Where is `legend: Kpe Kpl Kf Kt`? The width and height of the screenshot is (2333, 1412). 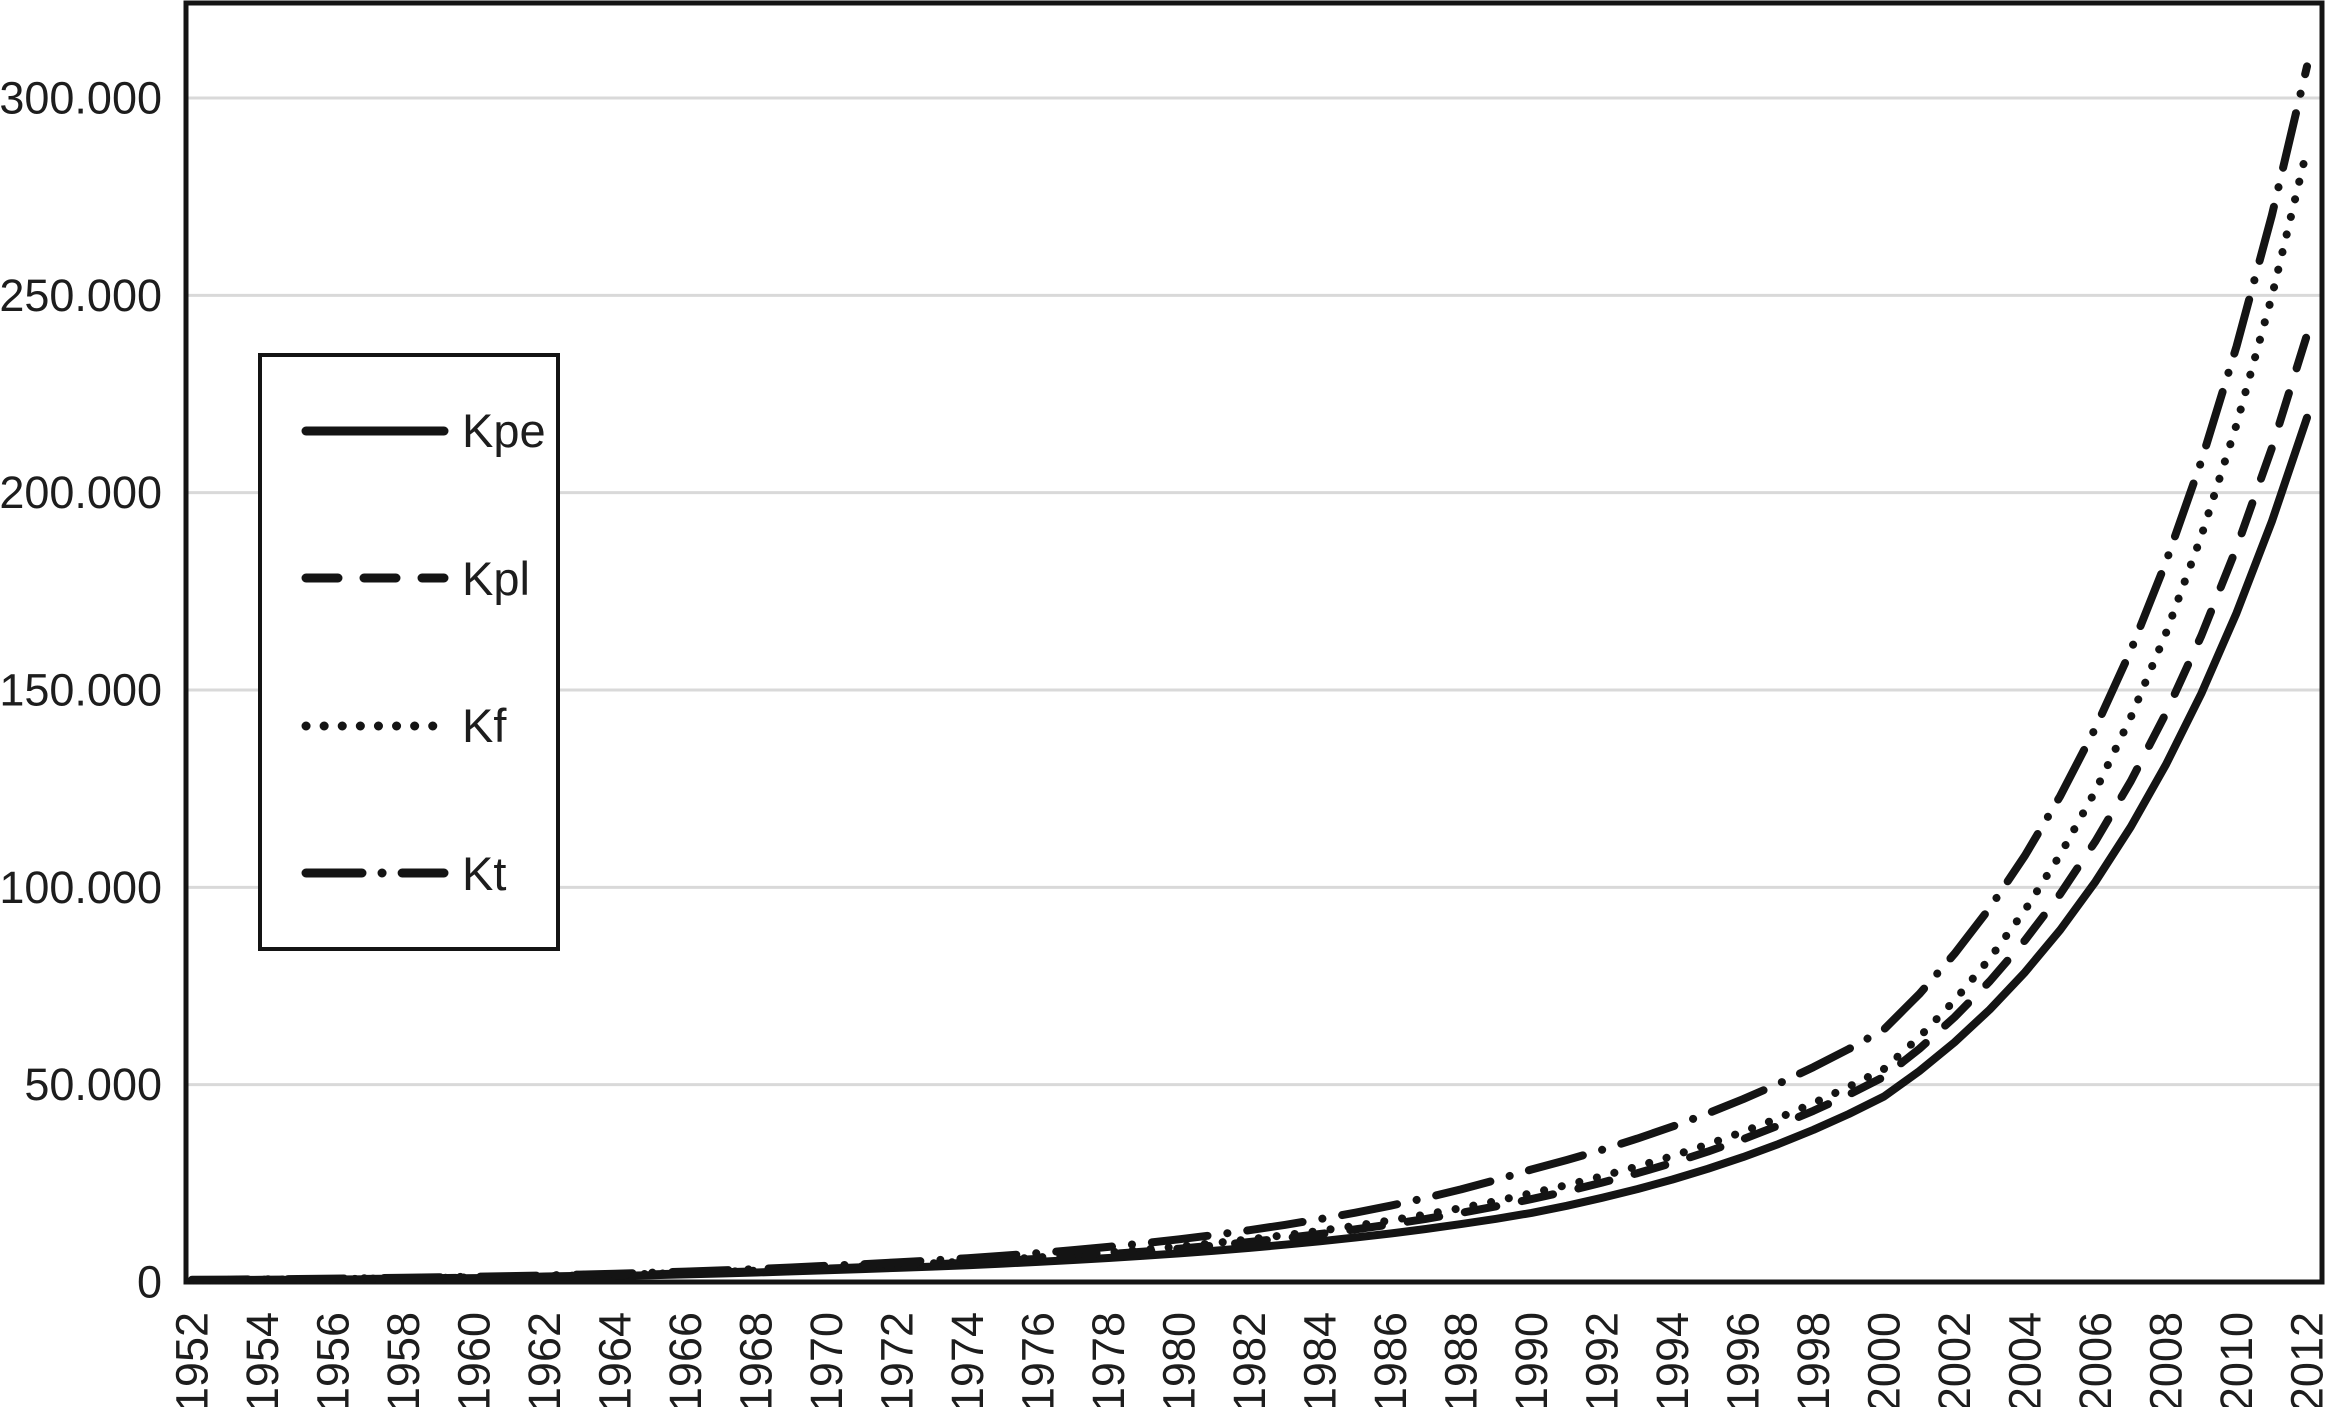 legend: Kpe Kpl Kf Kt is located at coordinates (409, 652).